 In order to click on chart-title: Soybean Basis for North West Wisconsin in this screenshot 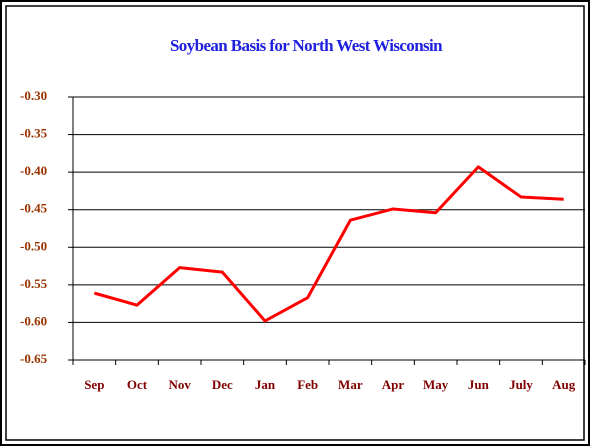, I will do `click(306, 45)`.